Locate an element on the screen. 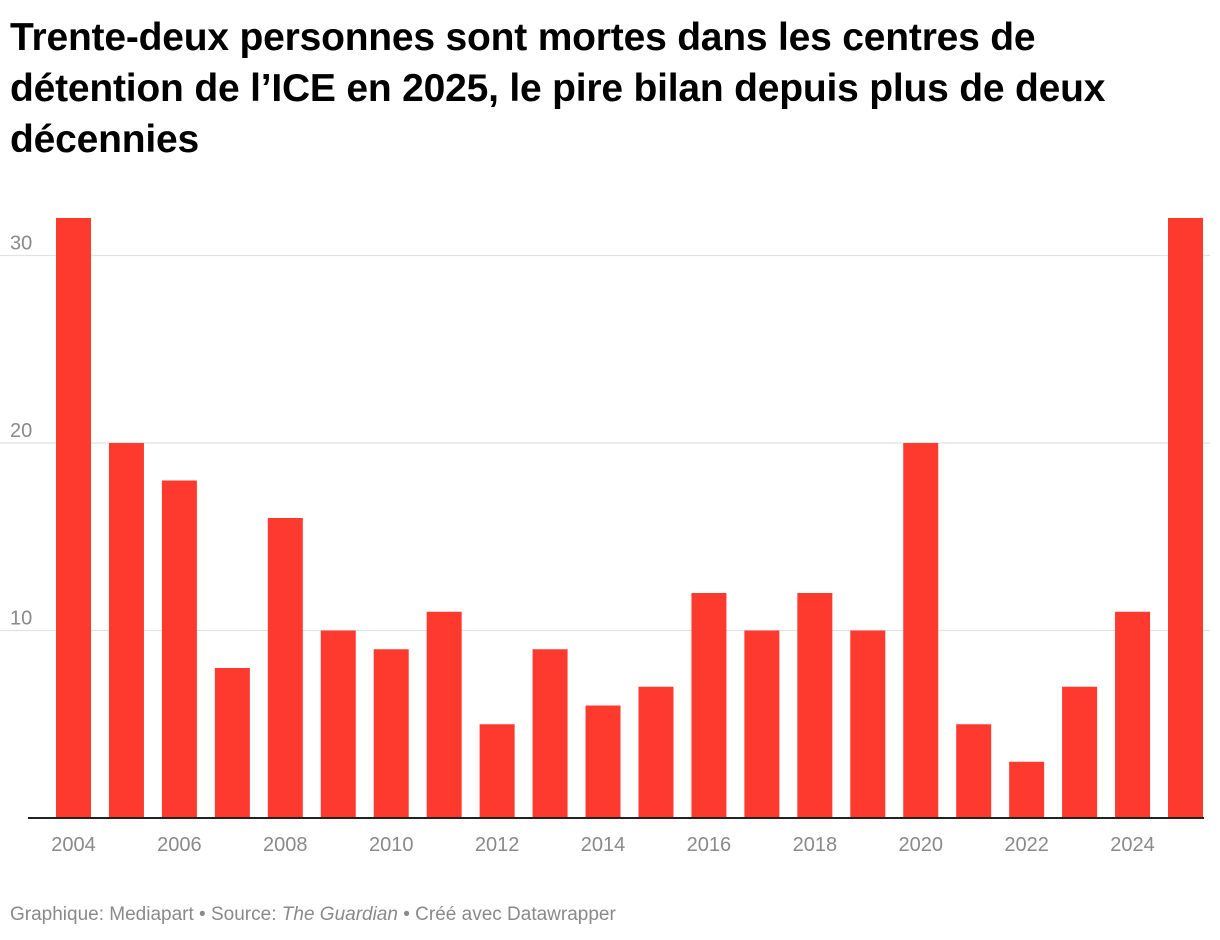 The width and height of the screenshot is (1220, 940). bar-2005 is located at coordinates (126, 630).